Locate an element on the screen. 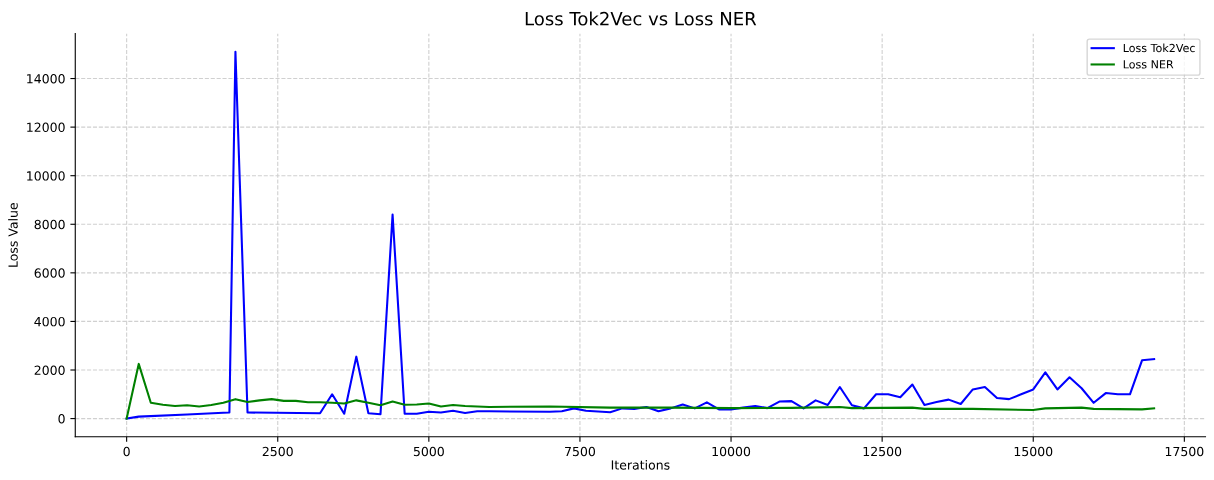 This screenshot has height=480, width=1214. x-tick-label: 5000 is located at coordinates (428, 451).